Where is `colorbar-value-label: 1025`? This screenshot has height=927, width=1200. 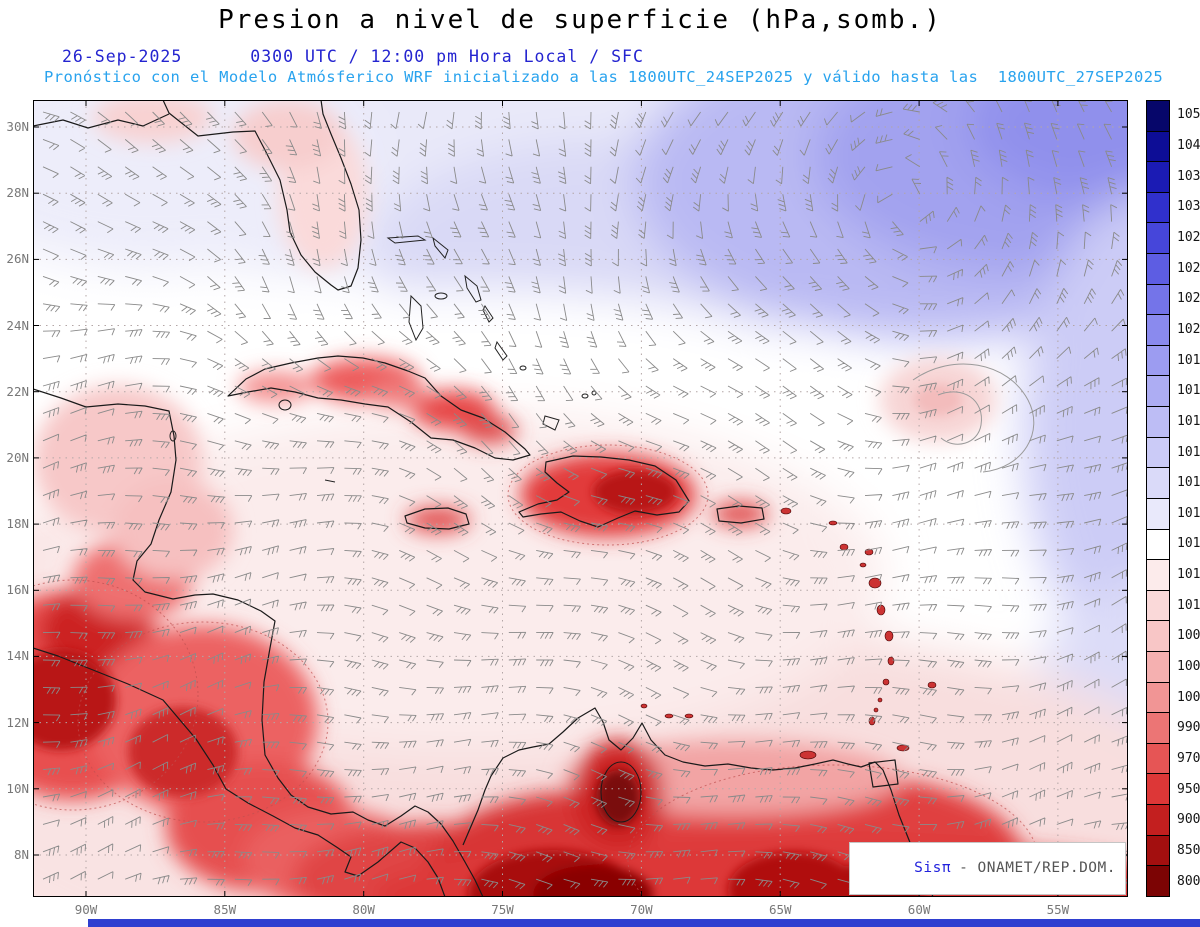 colorbar-value-label: 1025 is located at coordinates (1188, 268).